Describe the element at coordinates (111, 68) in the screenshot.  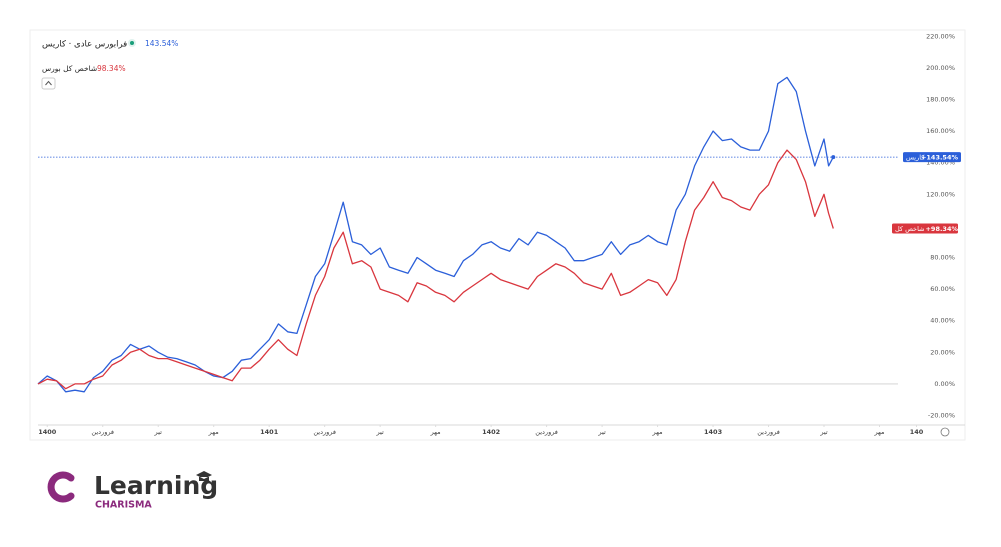
I see `legend-value: 98.34%` at that location.